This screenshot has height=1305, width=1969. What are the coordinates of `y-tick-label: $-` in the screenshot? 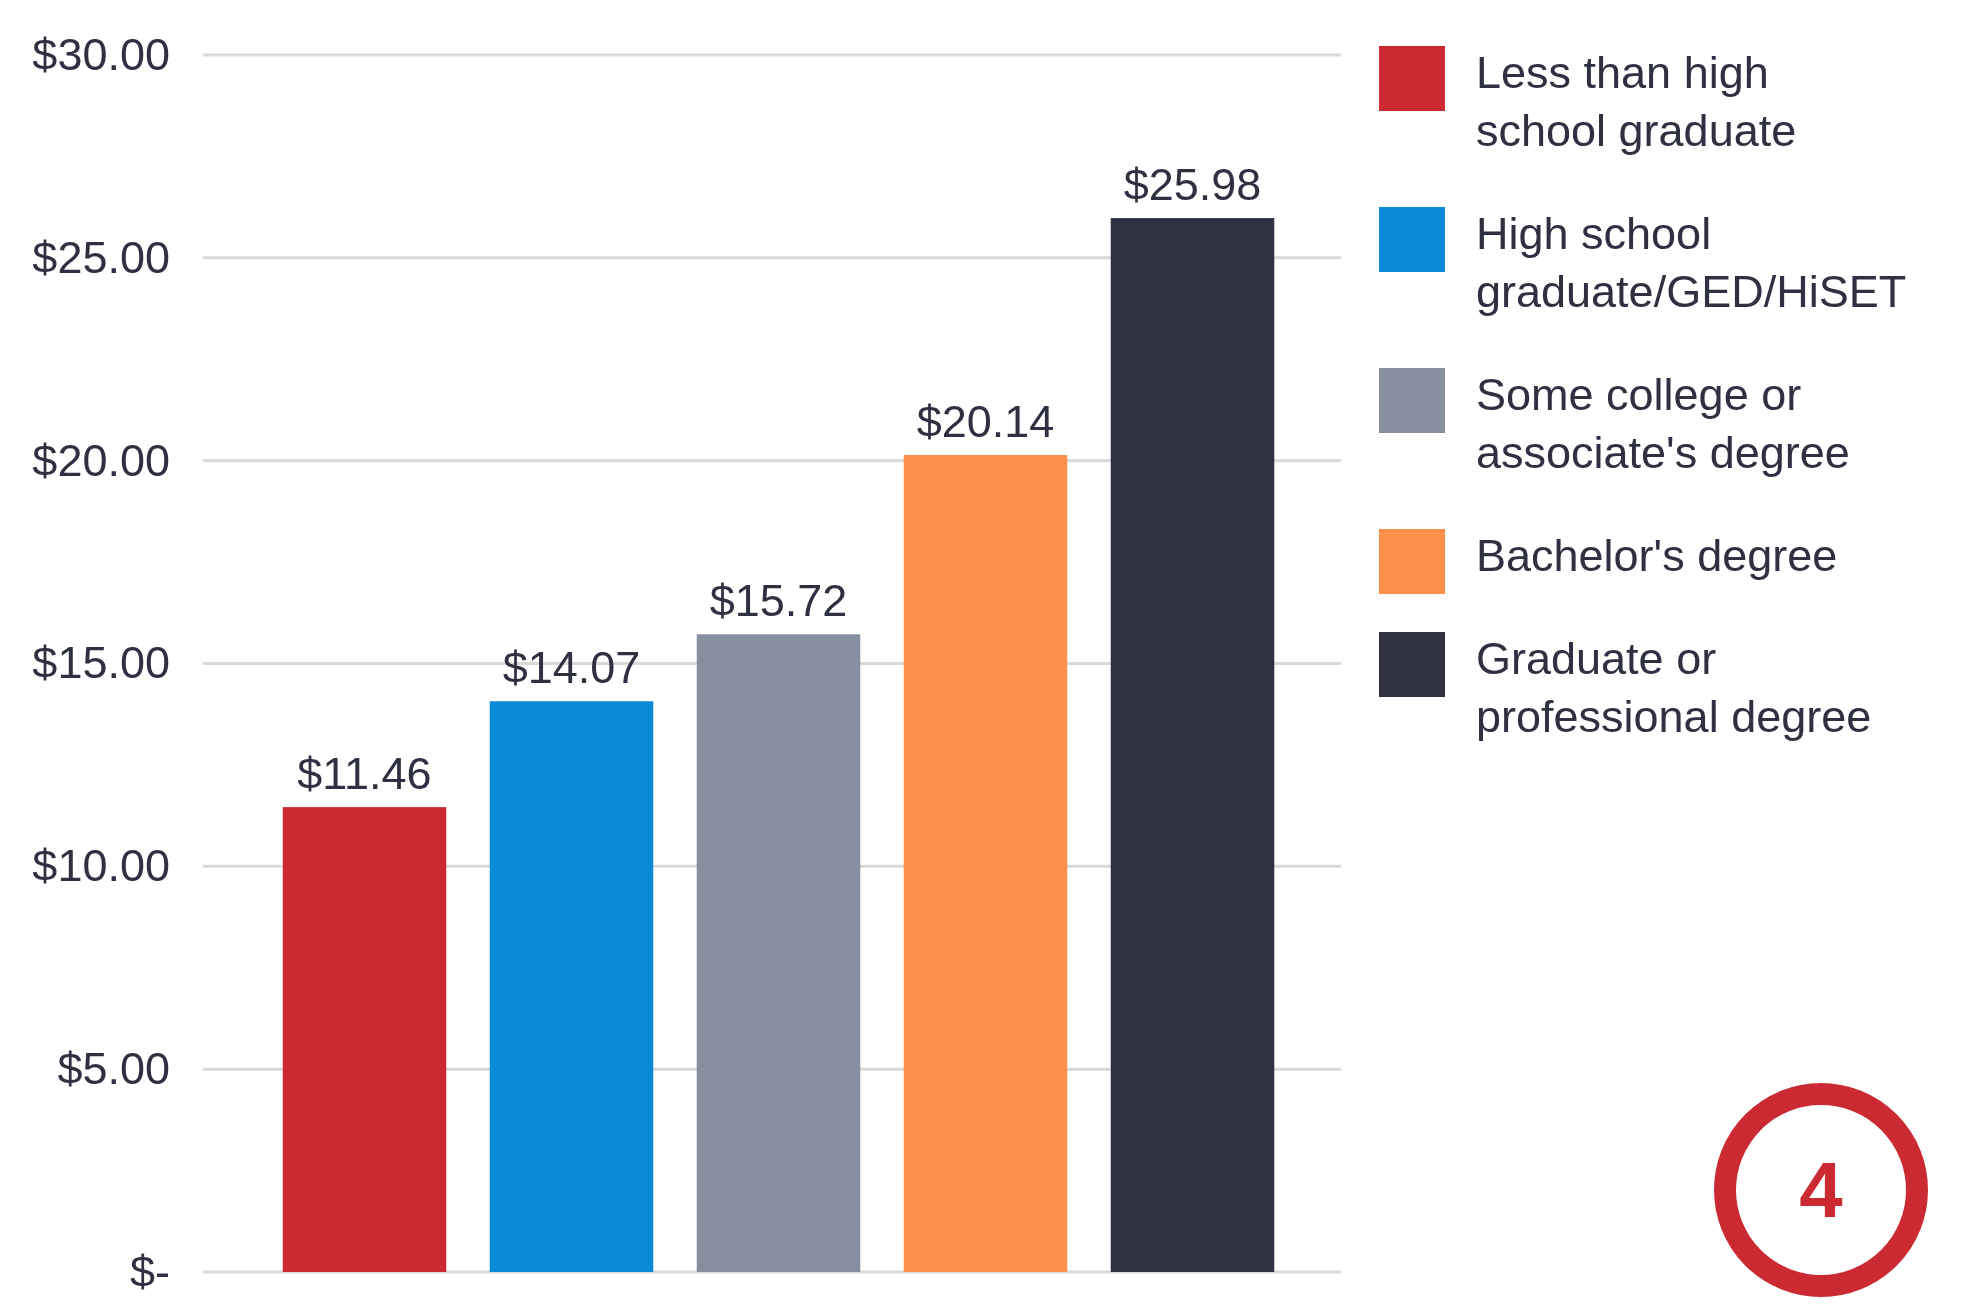 It's located at (149, 1271).